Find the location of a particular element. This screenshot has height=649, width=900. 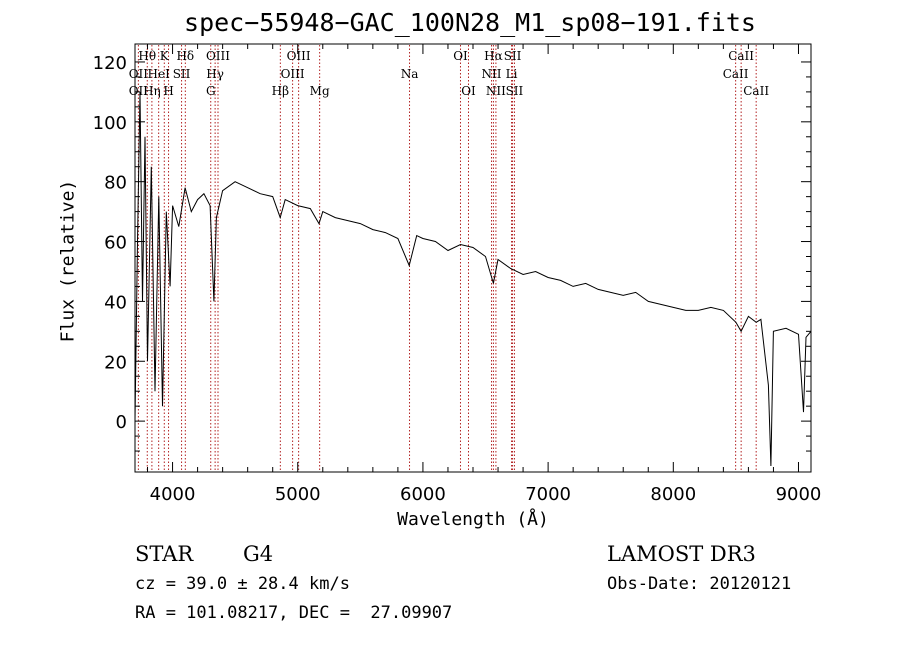

object-subclass: G4 is located at coordinates (258, 554).